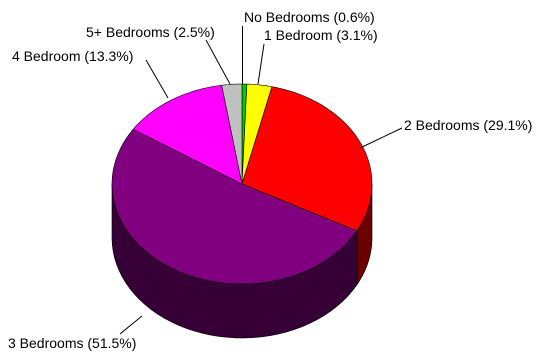 This screenshot has height=352, width=544. Describe the element at coordinates (72, 56) in the screenshot. I see `slice-label-4: 4 Bedroom (13.3%)` at that location.